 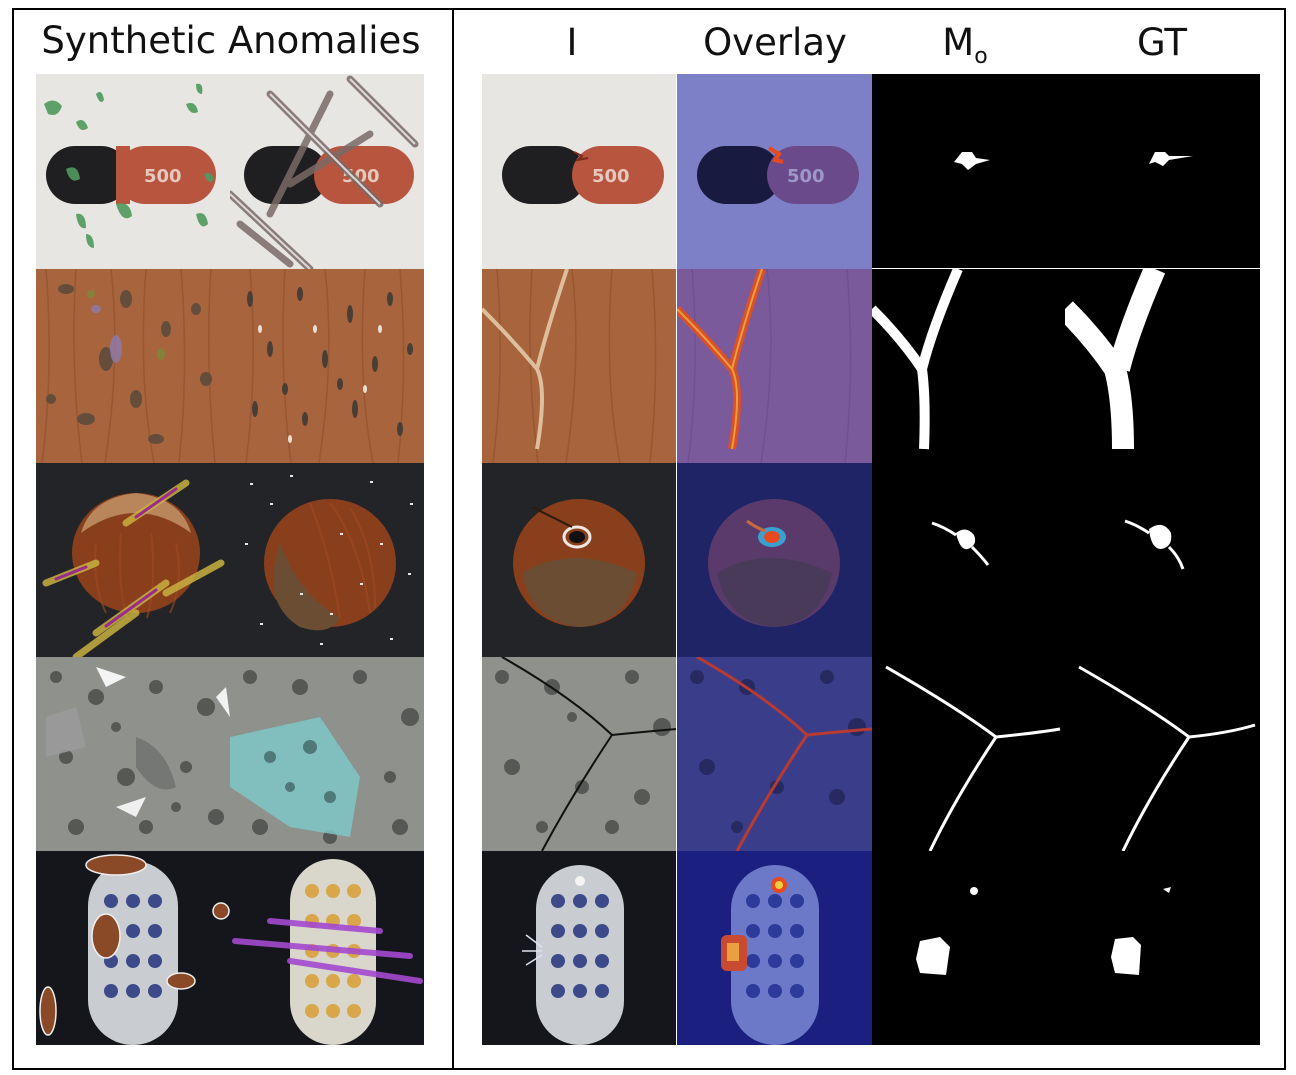 What do you see at coordinates (133, 948) in the screenshot?
I see `synthetic-toothbrush-brick` at bounding box center [133, 948].